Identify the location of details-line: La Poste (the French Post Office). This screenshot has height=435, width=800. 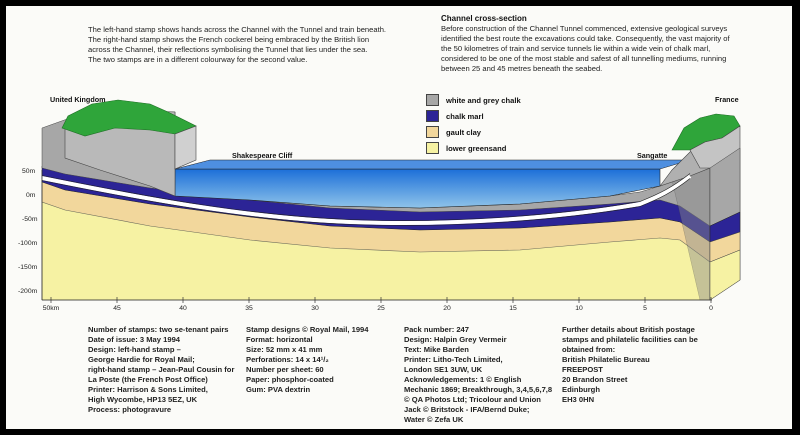
(148, 379).